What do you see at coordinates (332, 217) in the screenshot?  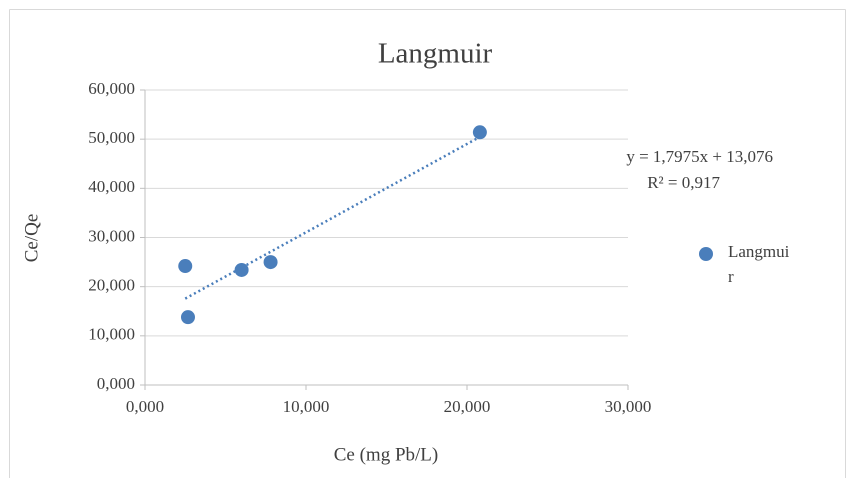 I see `trendline` at bounding box center [332, 217].